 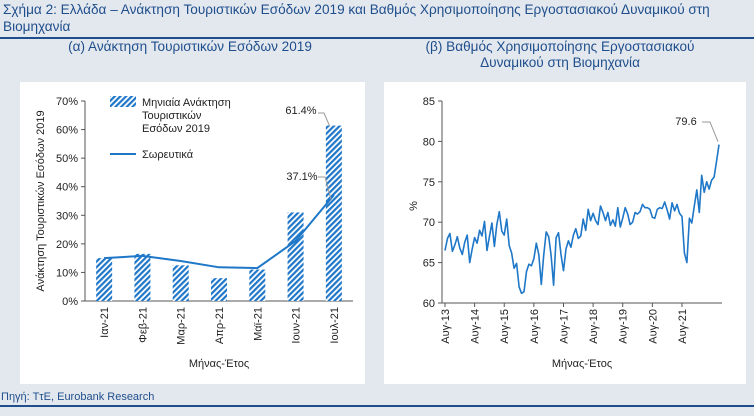 I want to click on legend-label-bars: Μηνιαία Ανάκτηση Τουριστικών Εσόδων 2019, so click(x=186, y=116).